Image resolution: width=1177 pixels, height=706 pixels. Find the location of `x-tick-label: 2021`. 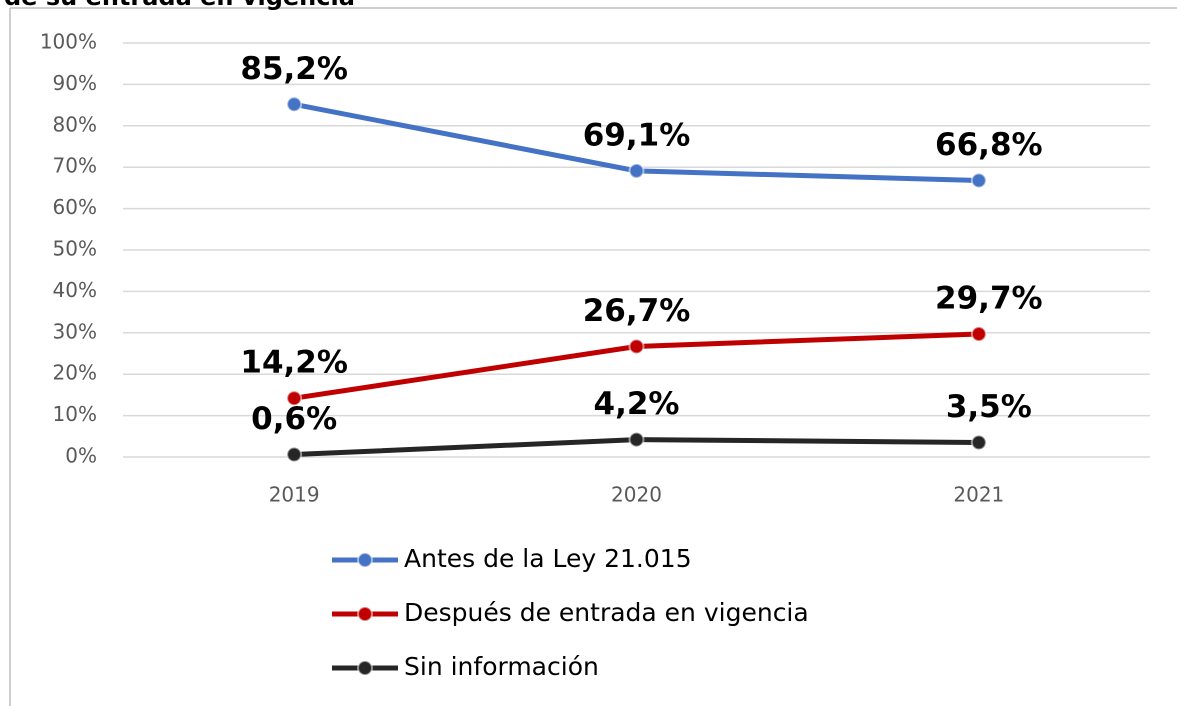

x-tick-label: 2021 is located at coordinates (978, 495).